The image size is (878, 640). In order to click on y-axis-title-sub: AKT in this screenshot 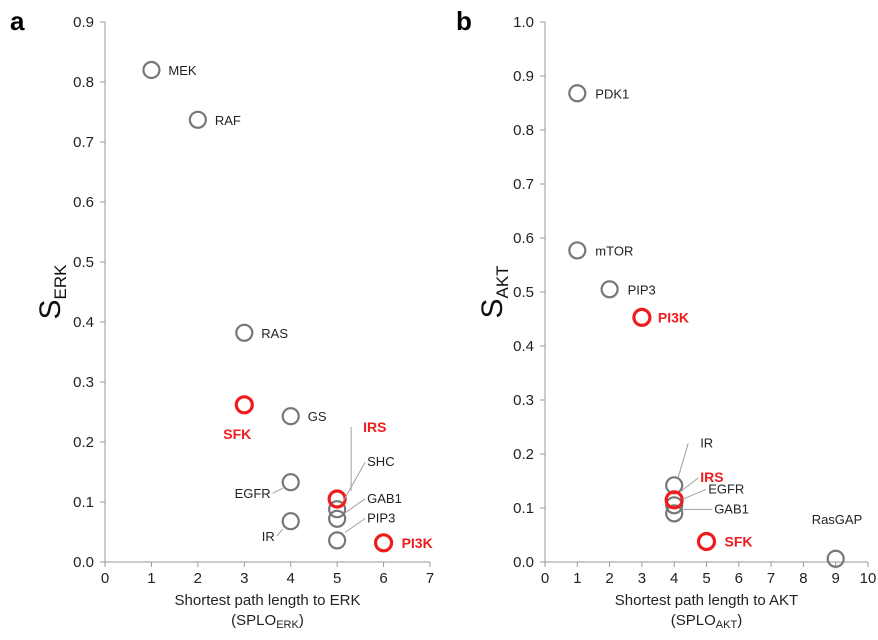, I will do `click(502, 281)`.